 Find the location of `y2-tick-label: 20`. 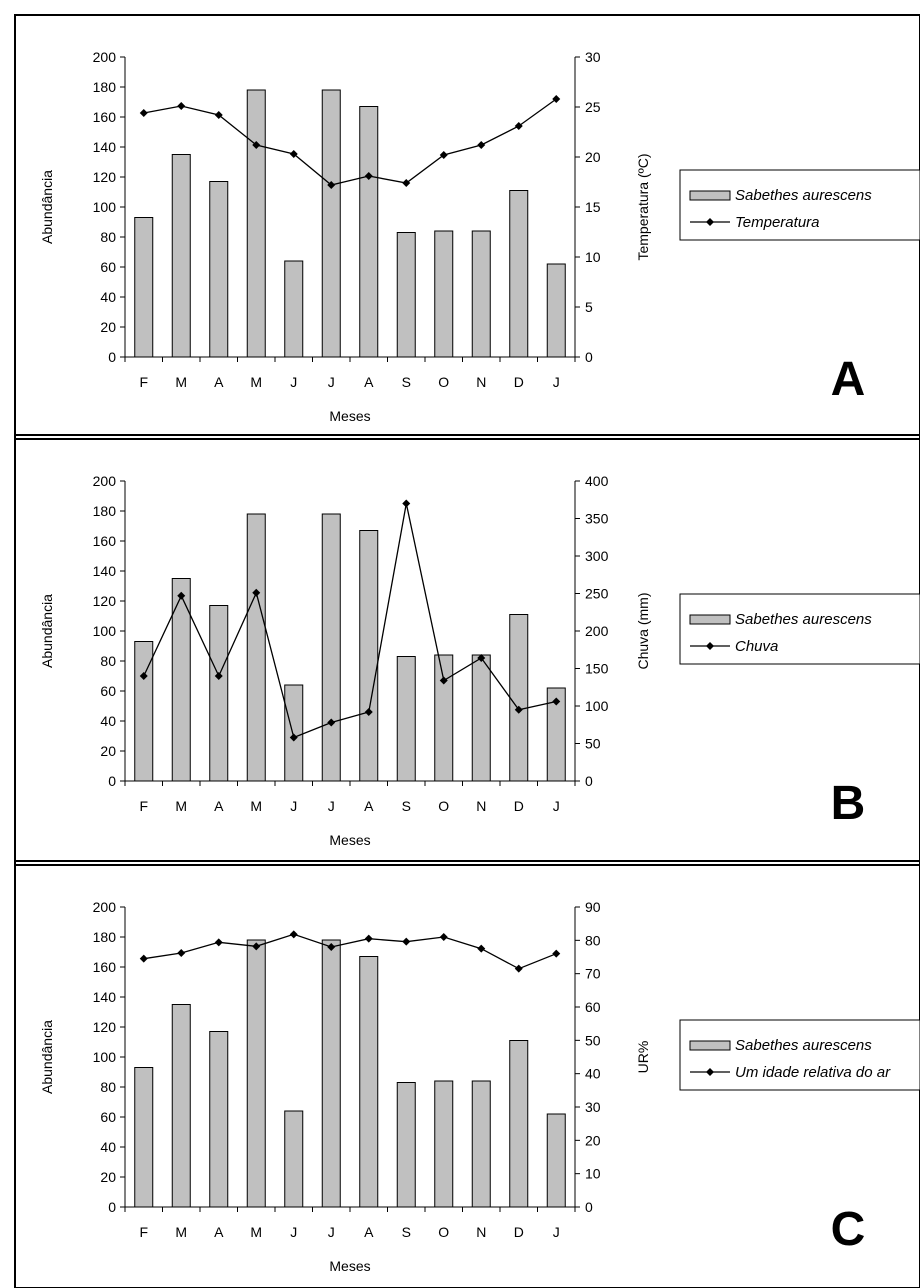

y2-tick-label: 20 is located at coordinates (593, 157).